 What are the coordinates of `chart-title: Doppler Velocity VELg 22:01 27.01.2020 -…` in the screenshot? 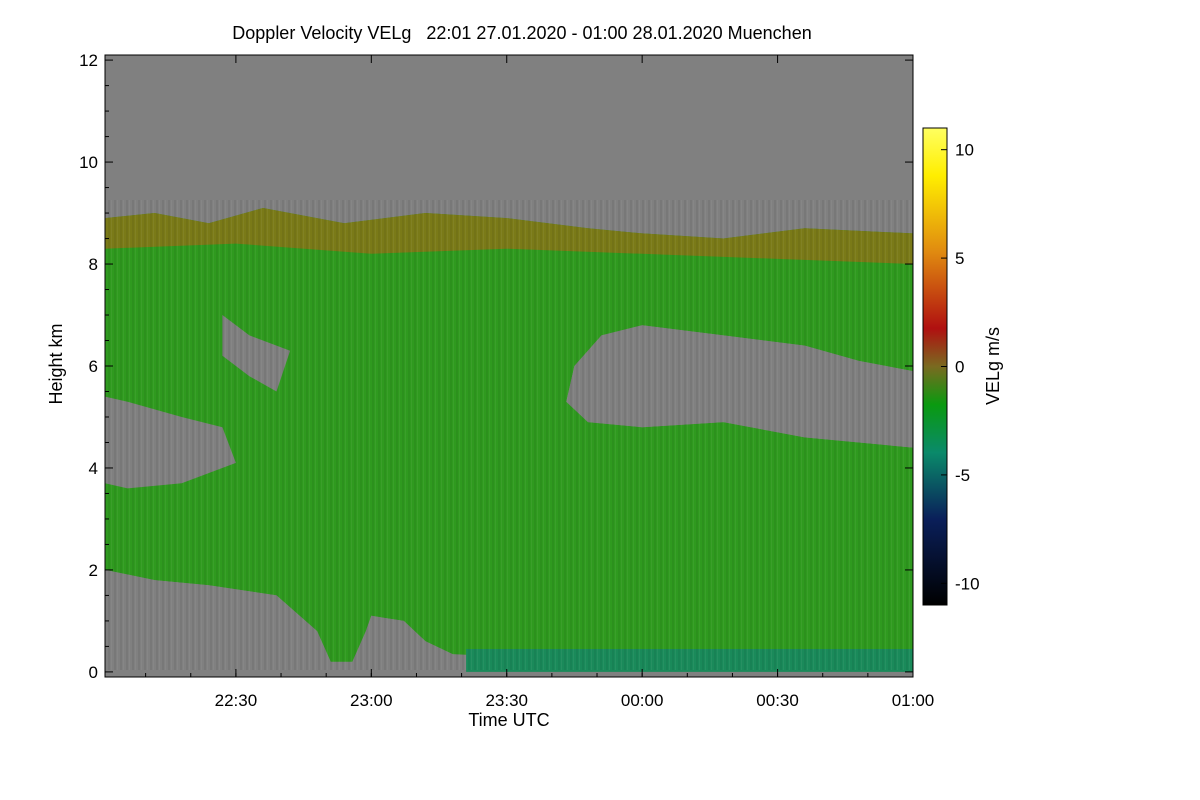 It's located at (521, 33).